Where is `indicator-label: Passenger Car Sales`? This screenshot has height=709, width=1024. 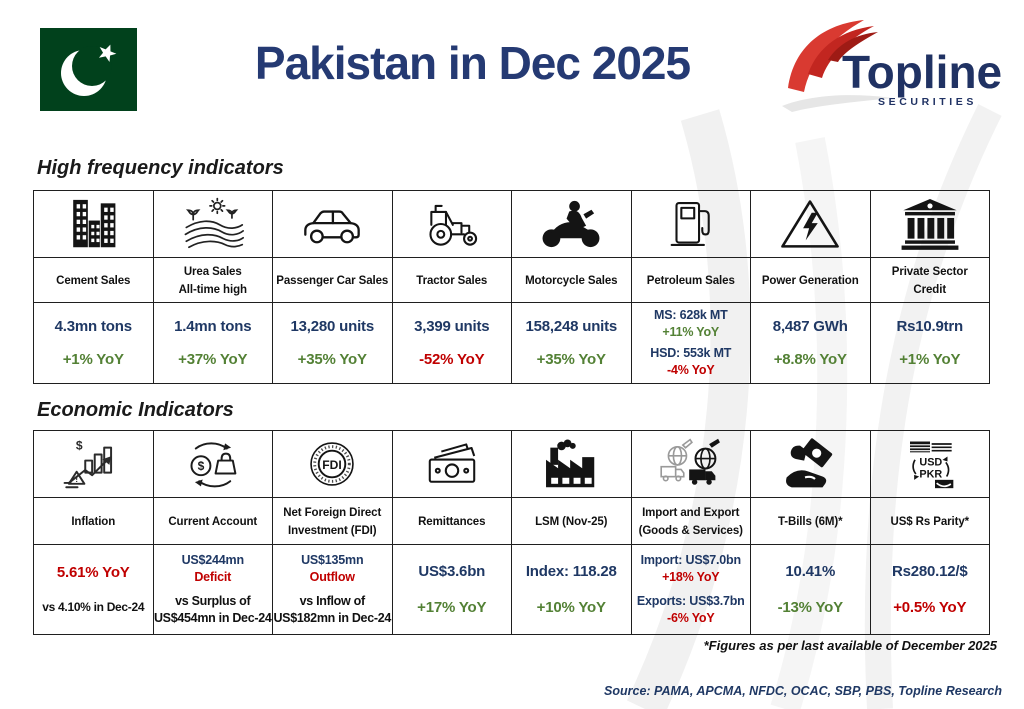 indicator-label: Passenger Car Sales is located at coordinates (332, 281).